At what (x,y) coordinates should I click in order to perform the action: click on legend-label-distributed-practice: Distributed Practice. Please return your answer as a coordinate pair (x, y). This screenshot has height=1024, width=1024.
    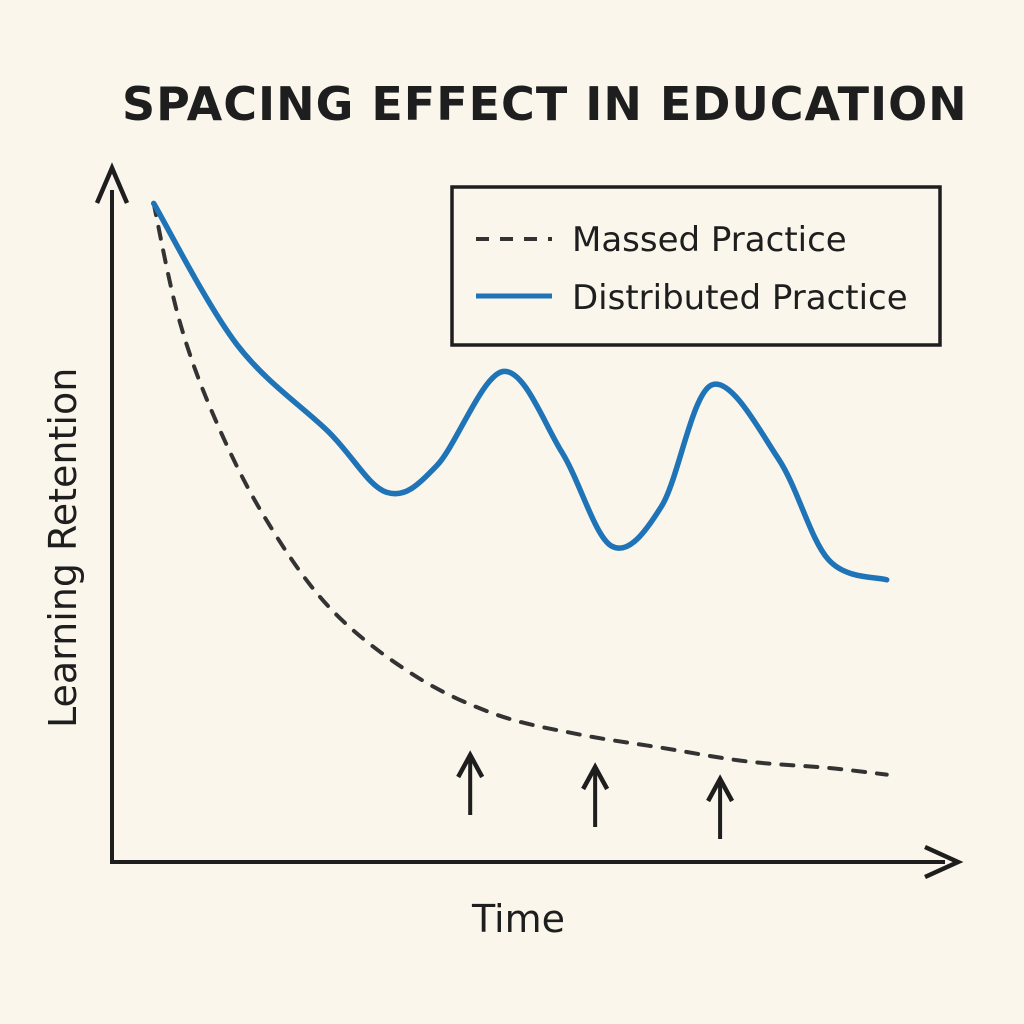
    Looking at the image, I should click on (740, 298).